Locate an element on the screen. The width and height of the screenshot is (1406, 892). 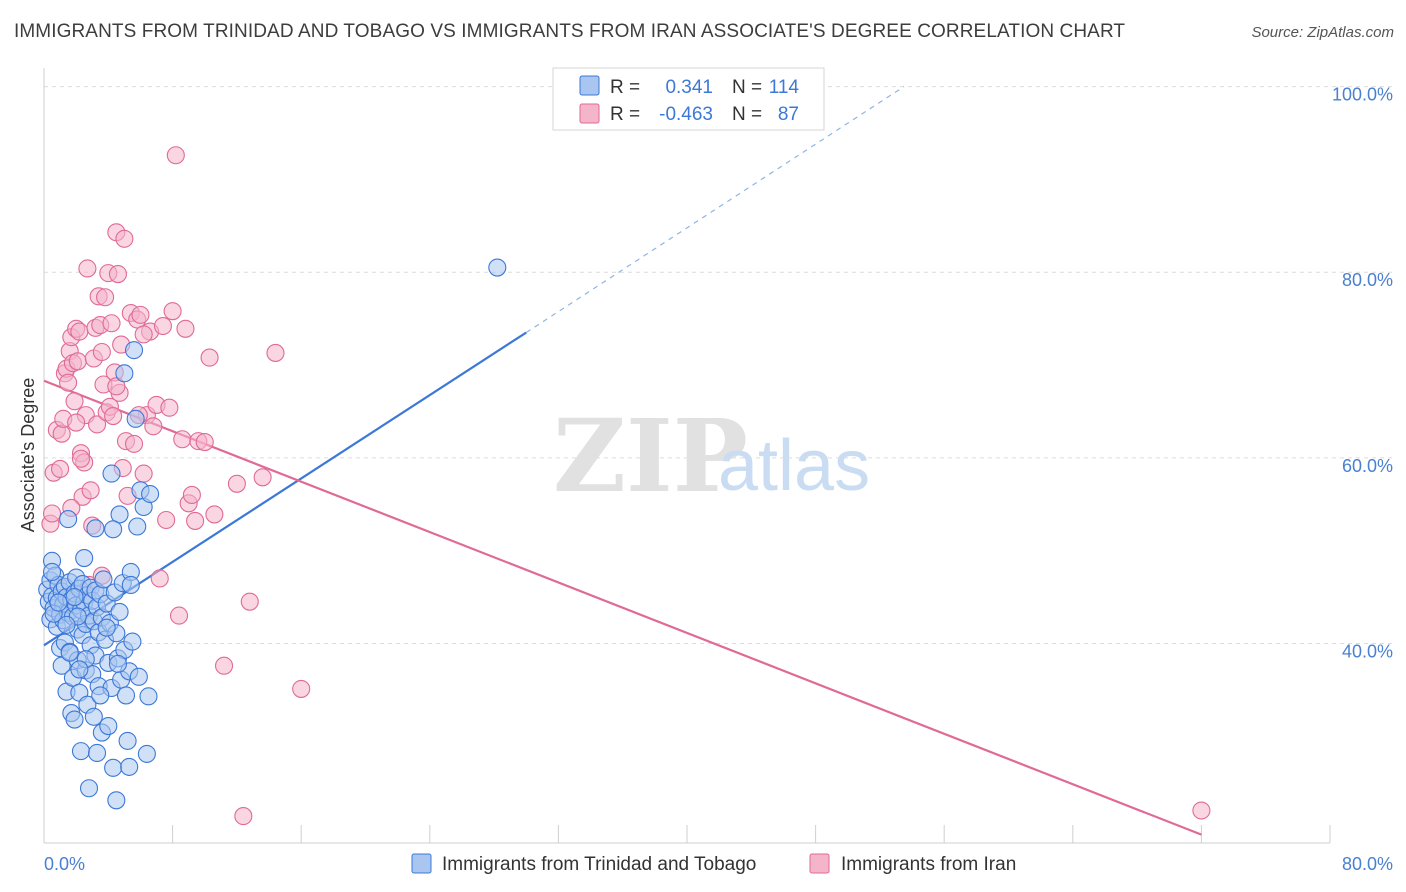
watermark: ZIP atlas is located at coordinates (711, 456).